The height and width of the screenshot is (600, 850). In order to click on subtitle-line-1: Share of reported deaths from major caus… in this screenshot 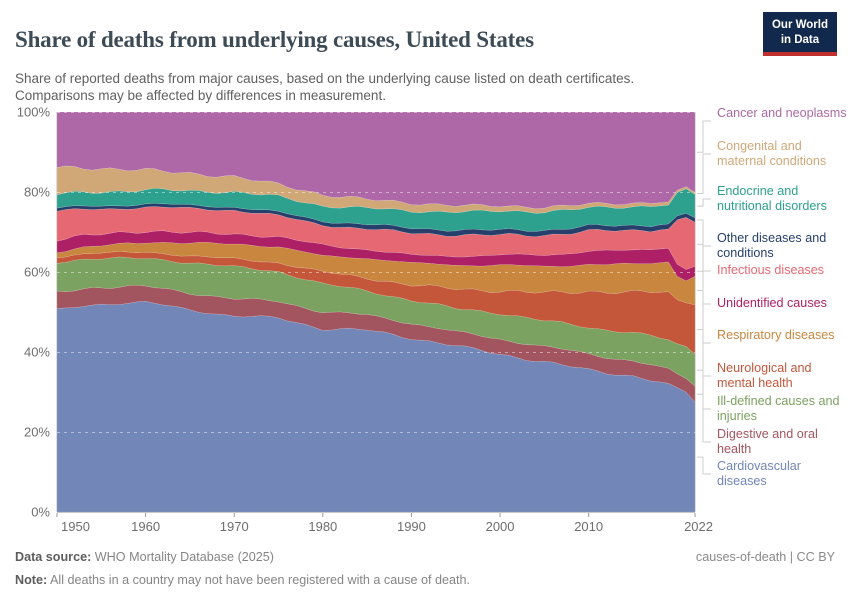, I will do `click(325, 78)`.